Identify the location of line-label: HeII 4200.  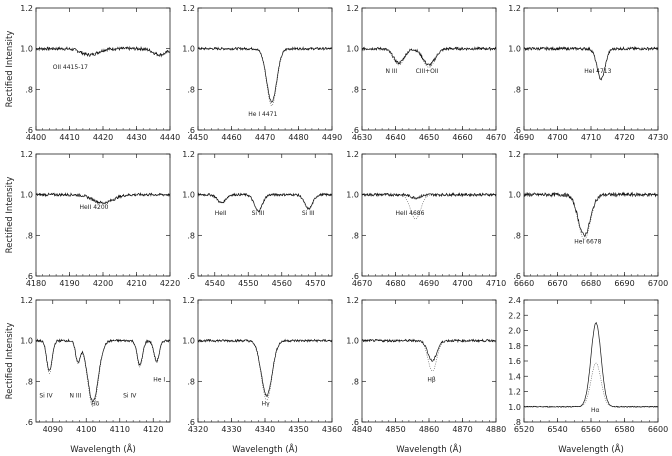
(94, 207).